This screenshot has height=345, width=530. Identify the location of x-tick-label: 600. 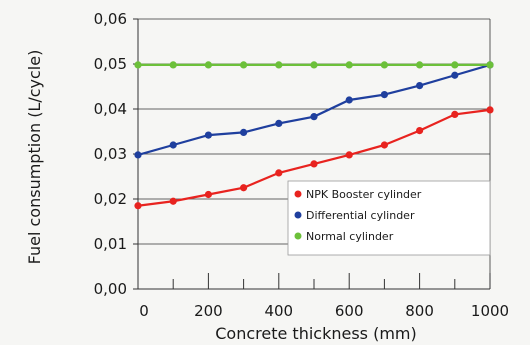
(349, 311).